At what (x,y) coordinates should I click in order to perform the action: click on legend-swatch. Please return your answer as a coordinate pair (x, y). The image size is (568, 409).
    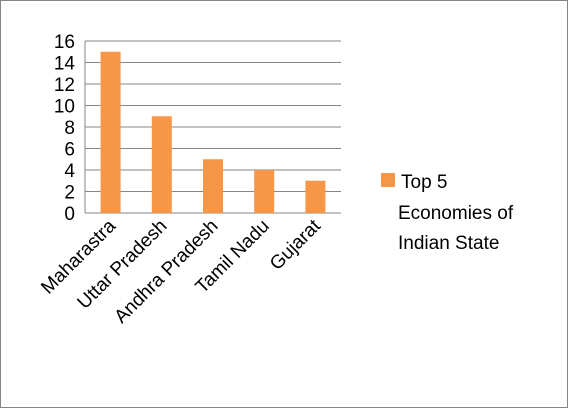
    Looking at the image, I should click on (388, 180).